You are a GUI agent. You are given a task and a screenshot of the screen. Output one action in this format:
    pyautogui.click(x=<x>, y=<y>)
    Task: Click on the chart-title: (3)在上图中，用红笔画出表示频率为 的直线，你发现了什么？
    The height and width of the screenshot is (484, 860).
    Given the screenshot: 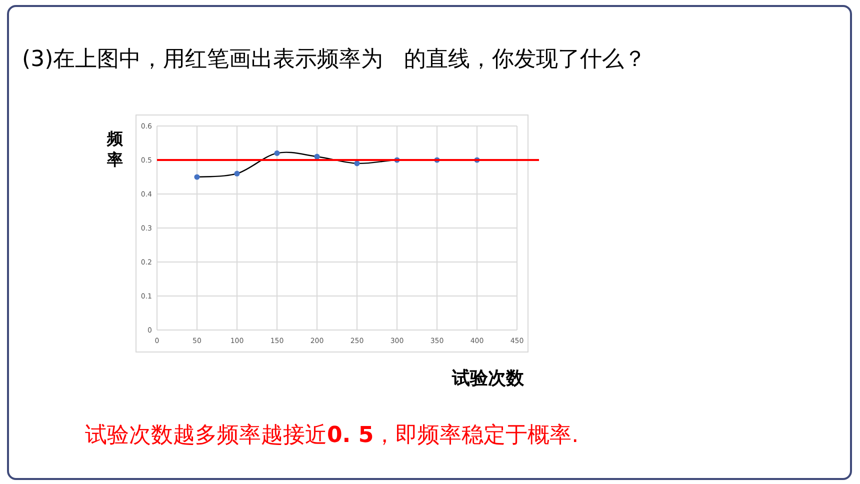 What is the action you would take?
    pyautogui.click(x=334, y=59)
    